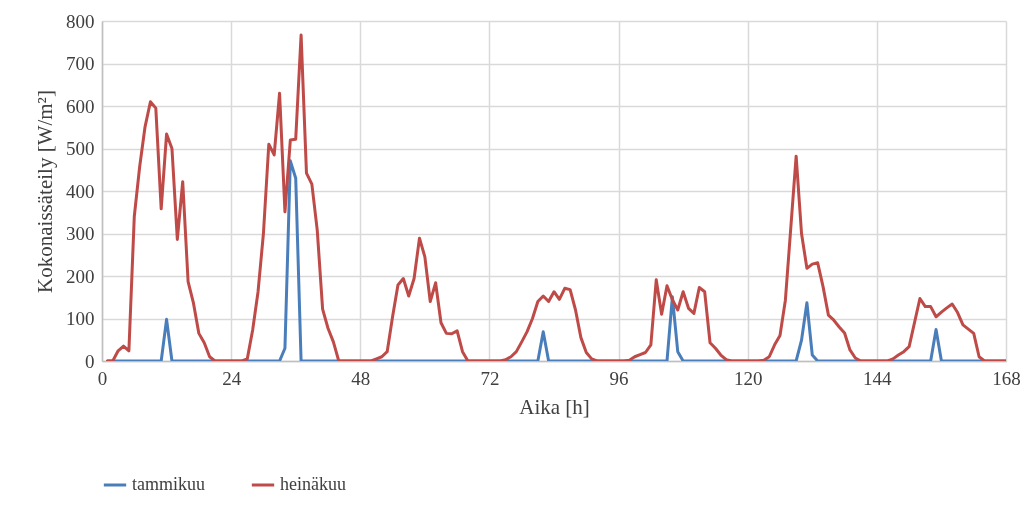 The width and height of the screenshot is (1029, 506). Describe the element at coordinates (80, 21) in the screenshot. I see `y-tick-label: 800` at that location.